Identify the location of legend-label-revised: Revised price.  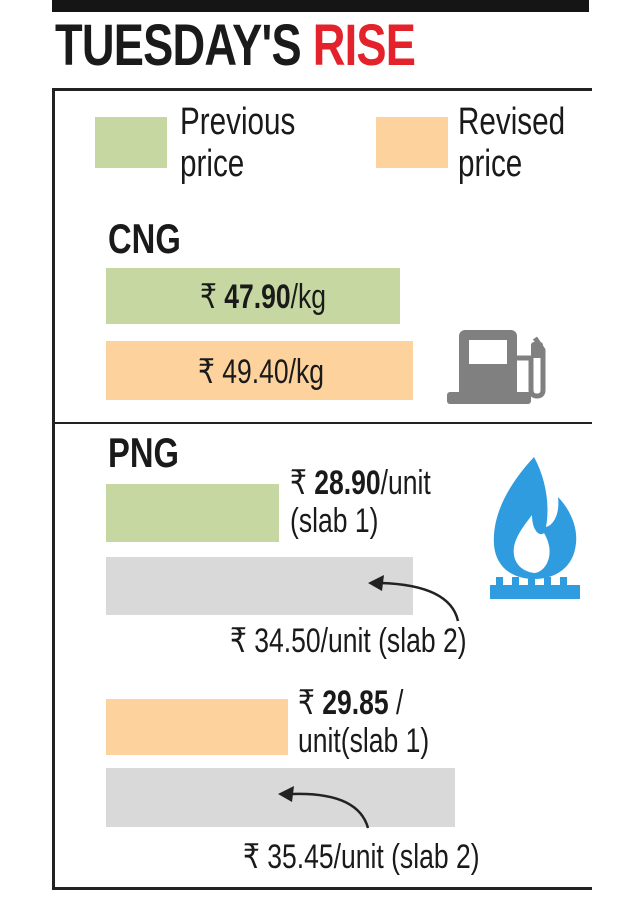
(512, 143).